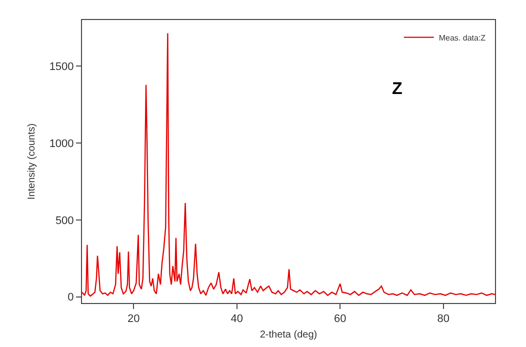  I want to click on x-tick-label: 60, so click(340, 319).